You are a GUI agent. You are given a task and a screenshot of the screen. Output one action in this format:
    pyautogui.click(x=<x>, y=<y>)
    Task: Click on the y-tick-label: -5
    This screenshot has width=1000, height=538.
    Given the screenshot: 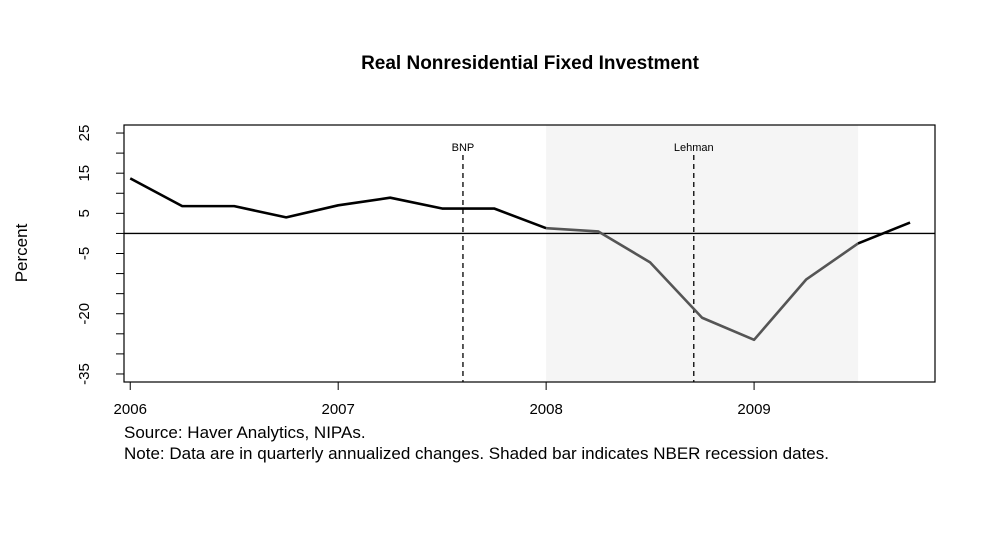 What is the action you would take?
    pyautogui.click(x=84, y=253)
    